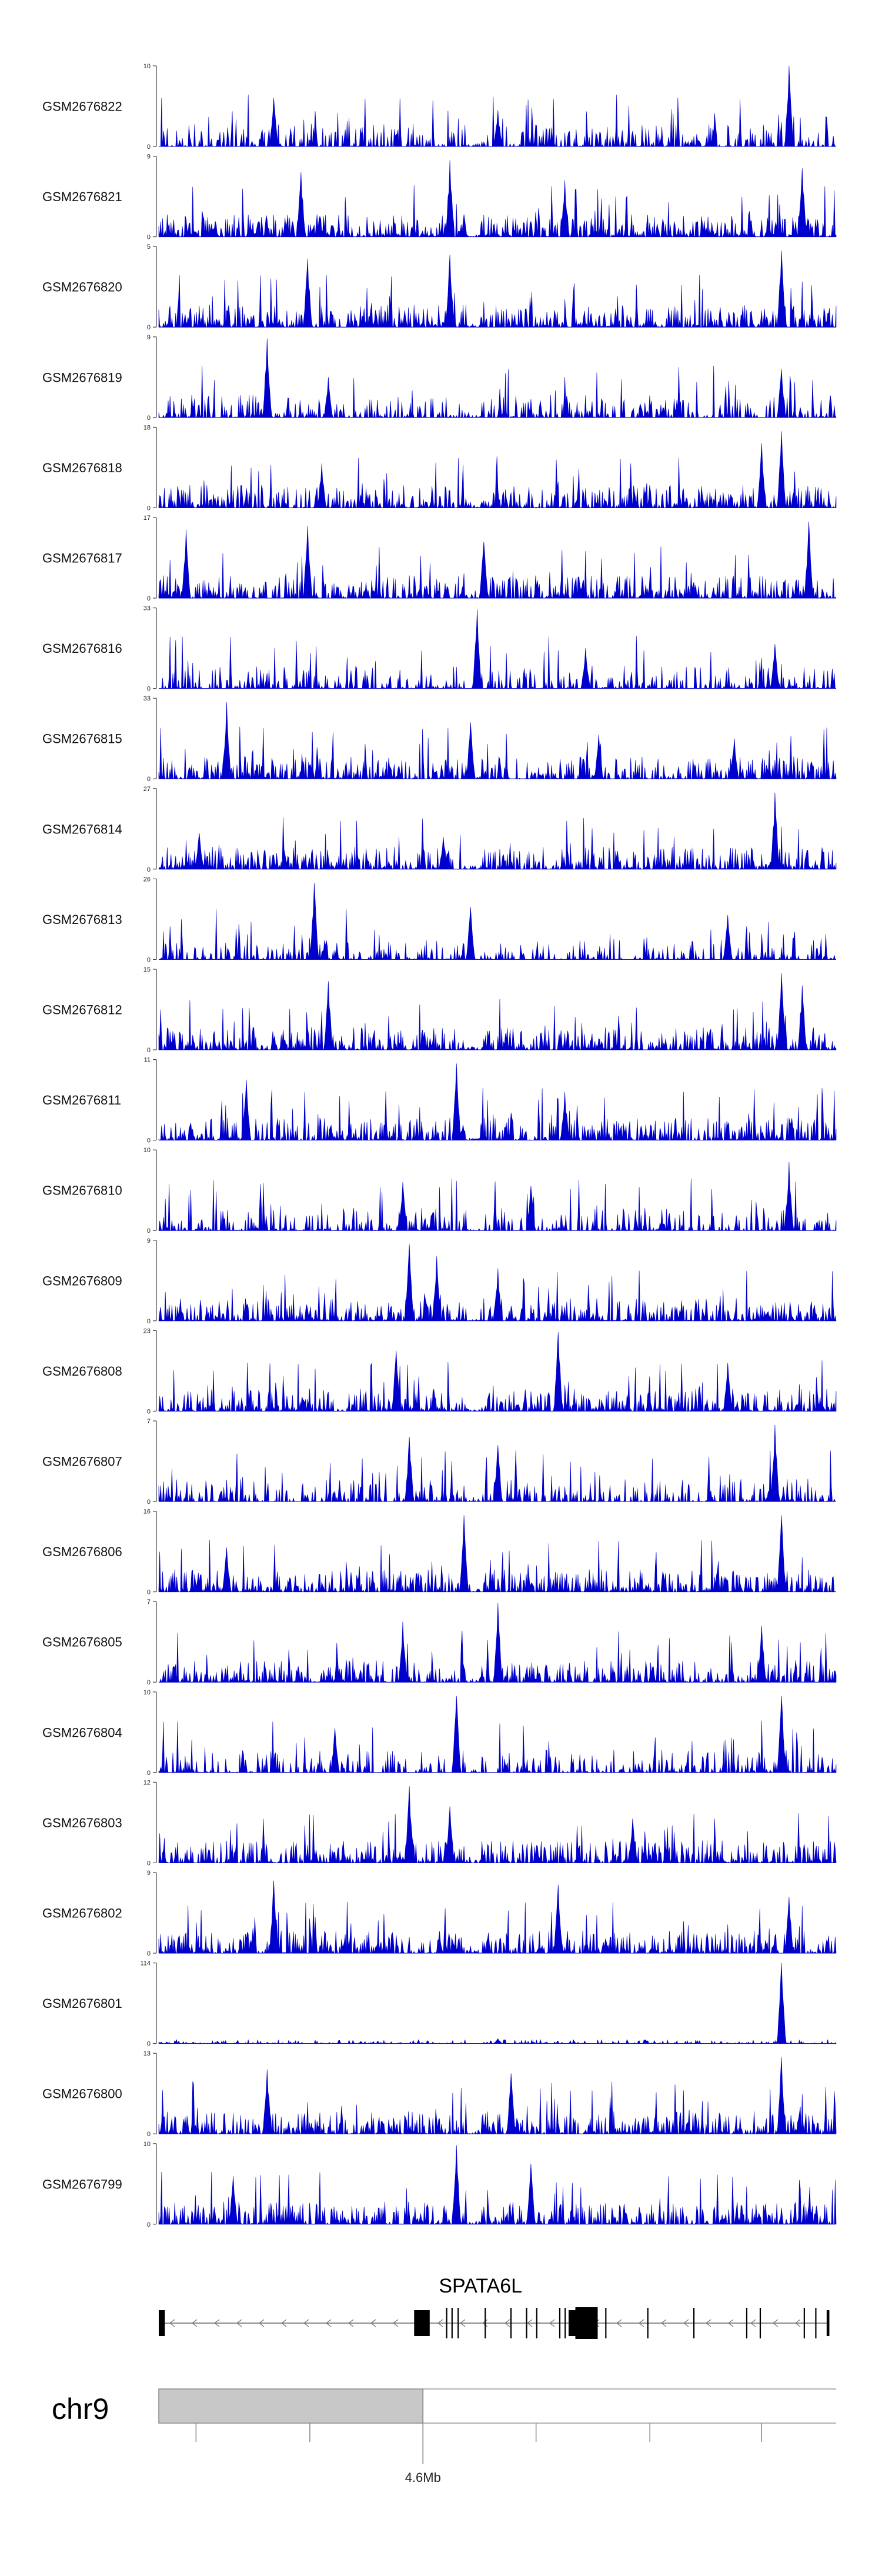 The image size is (882, 2576). I want to click on track-label: GSM2676804, so click(82, 1732).